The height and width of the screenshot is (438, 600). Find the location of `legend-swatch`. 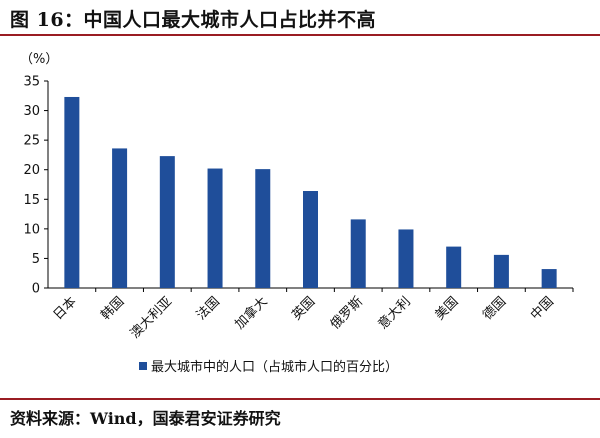

legend-swatch is located at coordinates (143, 366).